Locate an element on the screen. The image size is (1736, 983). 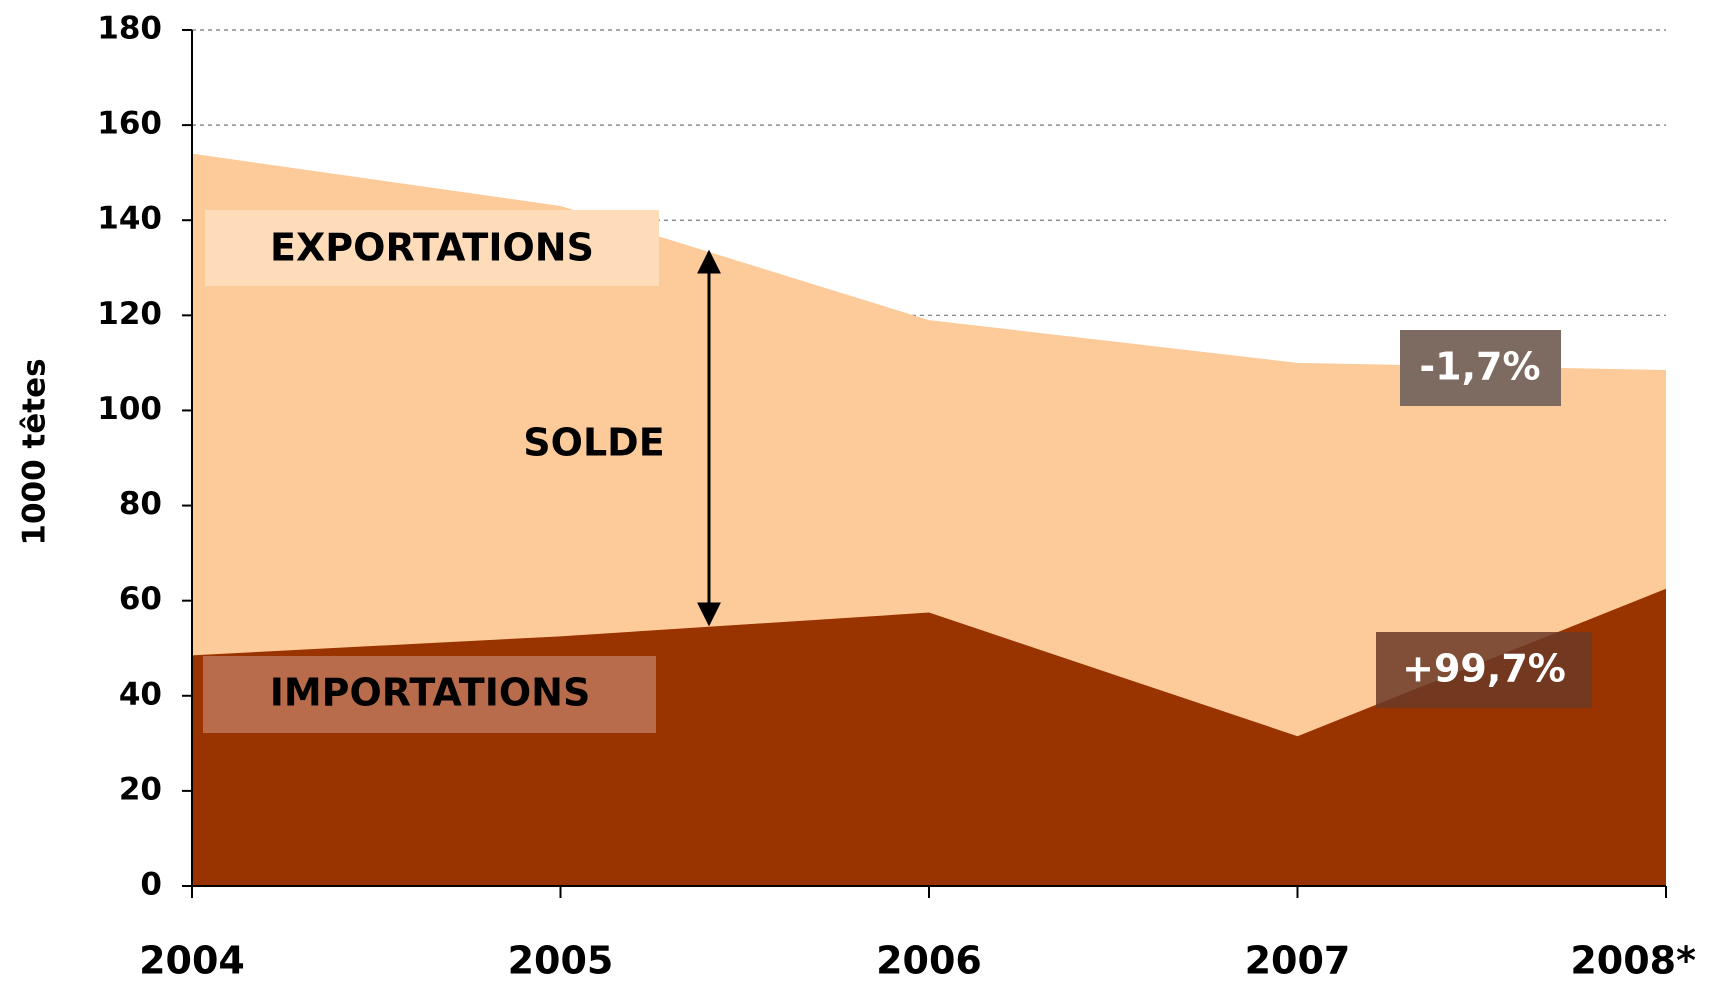
x-tick-label: 2007 is located at coordinates (1298, 961).